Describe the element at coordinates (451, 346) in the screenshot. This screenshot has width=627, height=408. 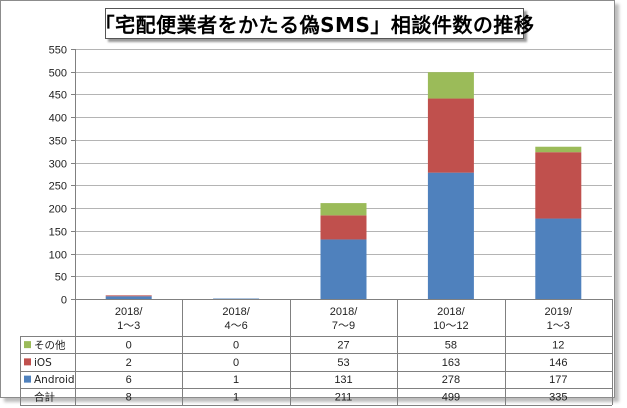
I see `table-cell-value: 58` at that location.